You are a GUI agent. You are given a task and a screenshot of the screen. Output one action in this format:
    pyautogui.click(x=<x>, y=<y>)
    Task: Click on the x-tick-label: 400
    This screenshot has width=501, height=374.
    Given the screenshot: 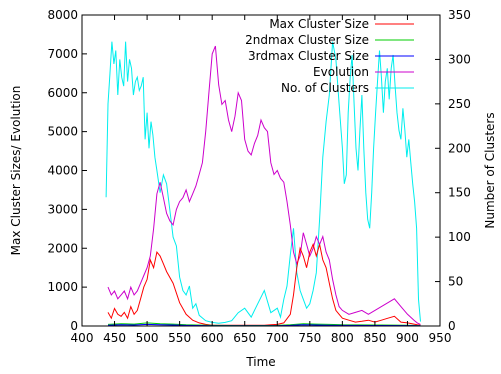 What is the action you would take?
    pyautogui.click(x=82, y=338)
    